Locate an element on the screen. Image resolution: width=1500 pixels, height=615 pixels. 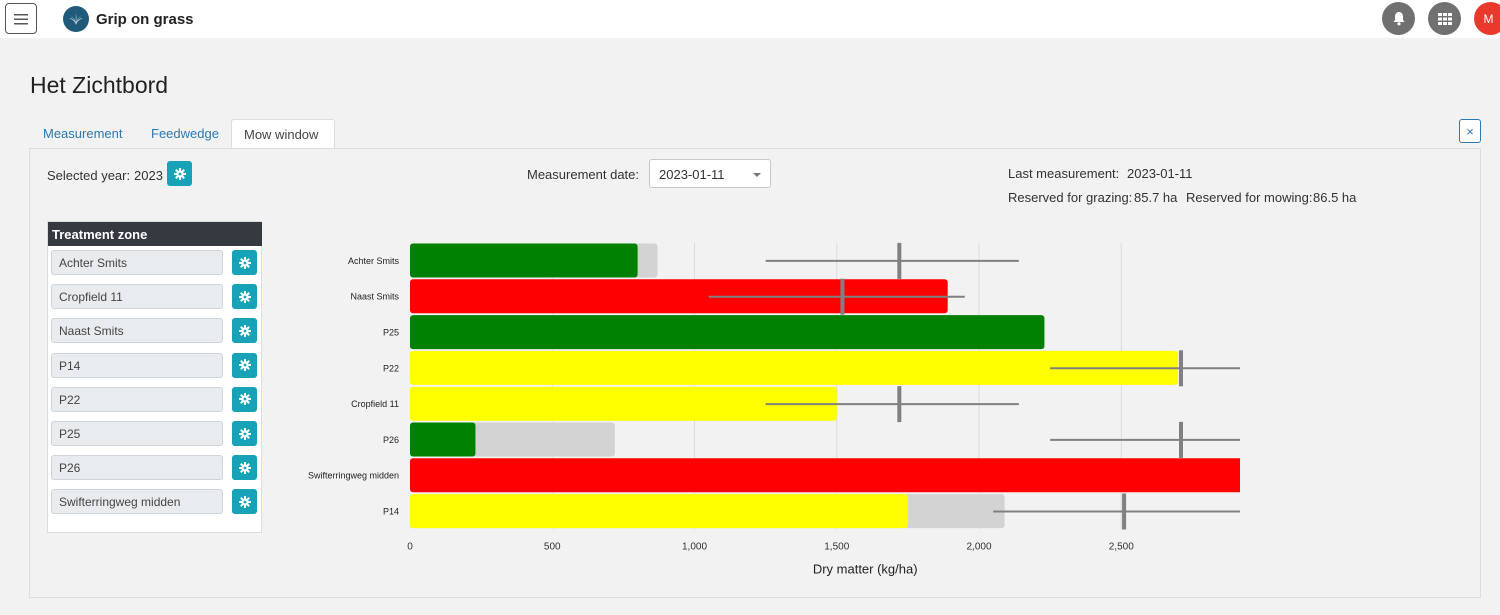
x-tick-label: 1,000 is located at coordinates (694, 546).